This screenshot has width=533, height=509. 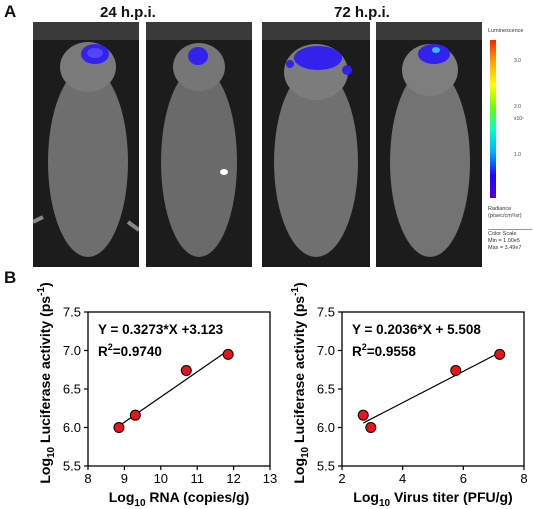 I want to click on color-scale-bar, so click(x=493, y=119).